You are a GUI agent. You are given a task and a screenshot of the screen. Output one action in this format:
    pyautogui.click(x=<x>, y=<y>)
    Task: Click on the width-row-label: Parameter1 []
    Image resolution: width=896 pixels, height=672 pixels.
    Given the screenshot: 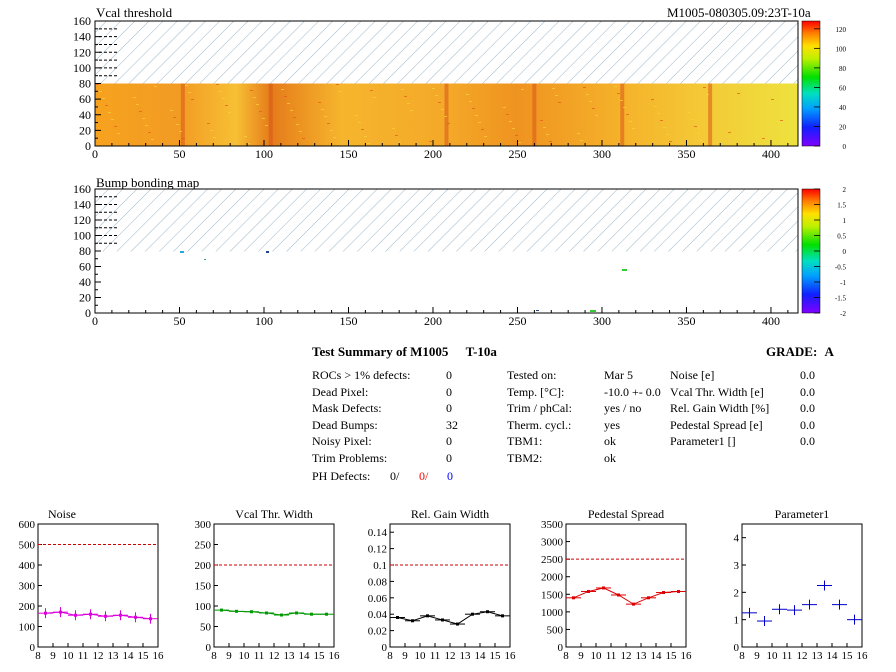 What is the action you would take?
    pyautogui.click(x=703, y=441)
    